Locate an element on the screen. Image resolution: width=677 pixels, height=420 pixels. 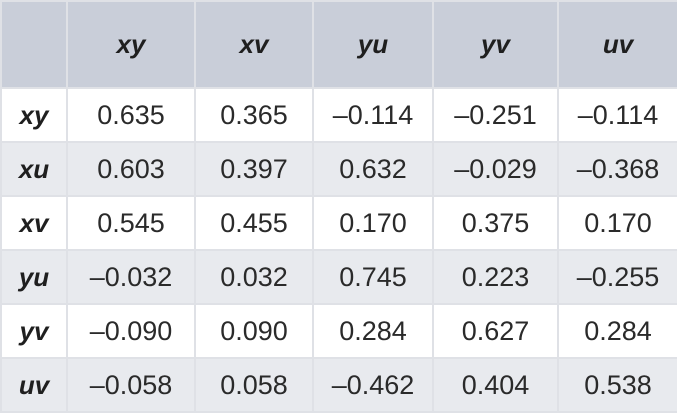
table-cell: –0.032 is located at coordinates (131, 277).